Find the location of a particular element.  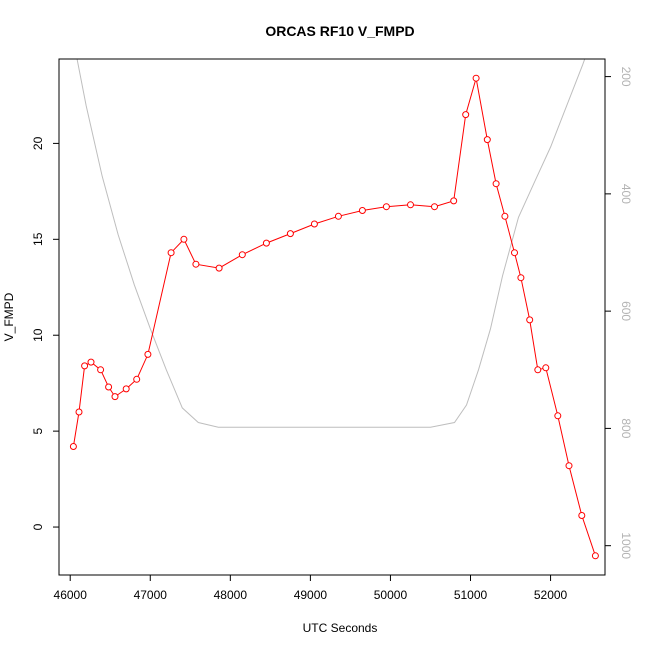

x-tick-label: 50000 is located at coordinates (391, 595).